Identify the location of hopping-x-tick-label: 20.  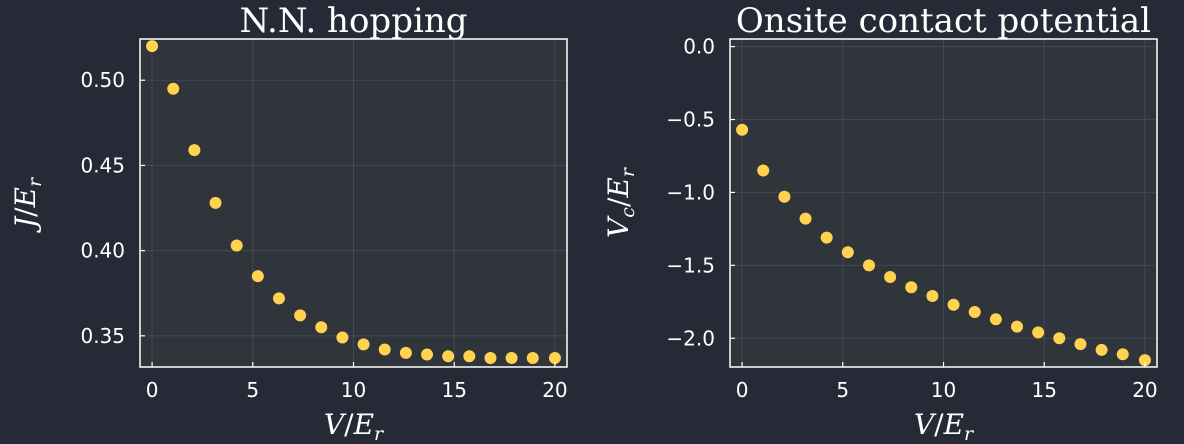
(554, 390).